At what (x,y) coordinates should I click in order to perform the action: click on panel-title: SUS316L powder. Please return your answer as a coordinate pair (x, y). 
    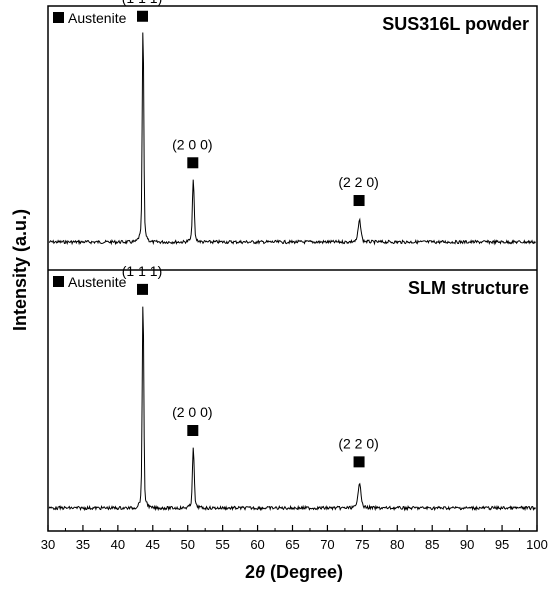
    Looking at the image, I should click on (455, 24).